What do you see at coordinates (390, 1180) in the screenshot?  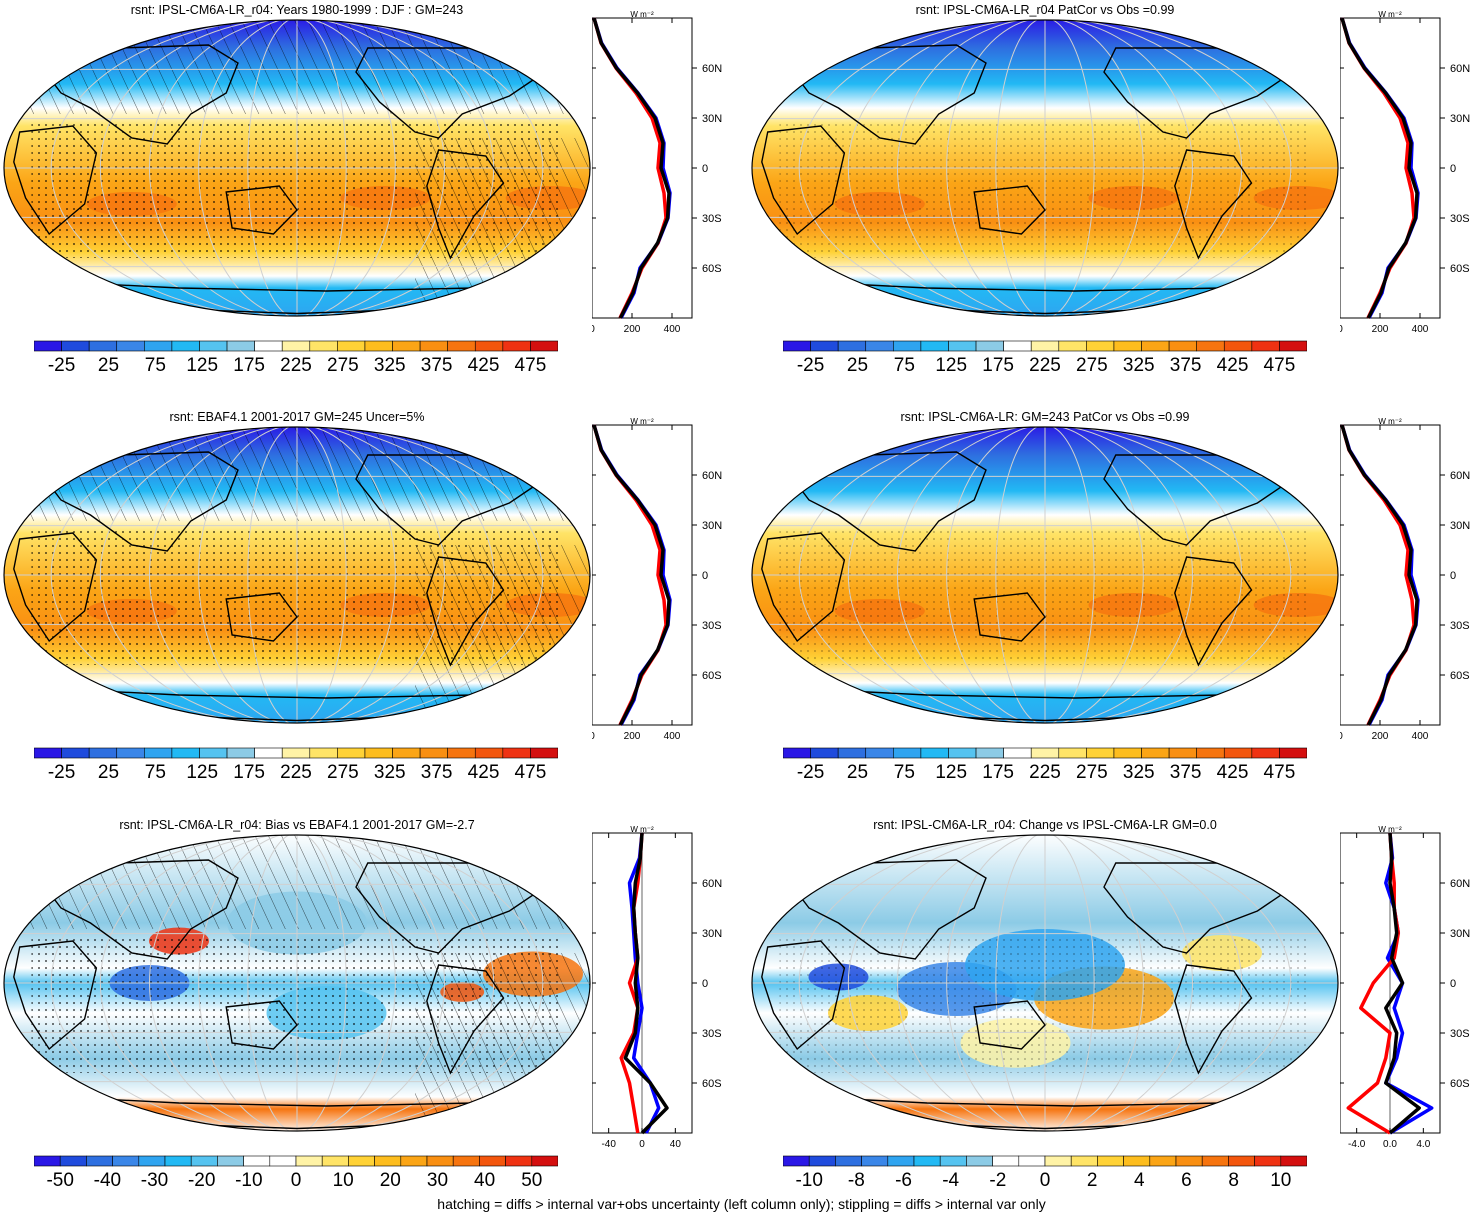 I see `colorbar-label: 20` at bounding box center [390, 1180].